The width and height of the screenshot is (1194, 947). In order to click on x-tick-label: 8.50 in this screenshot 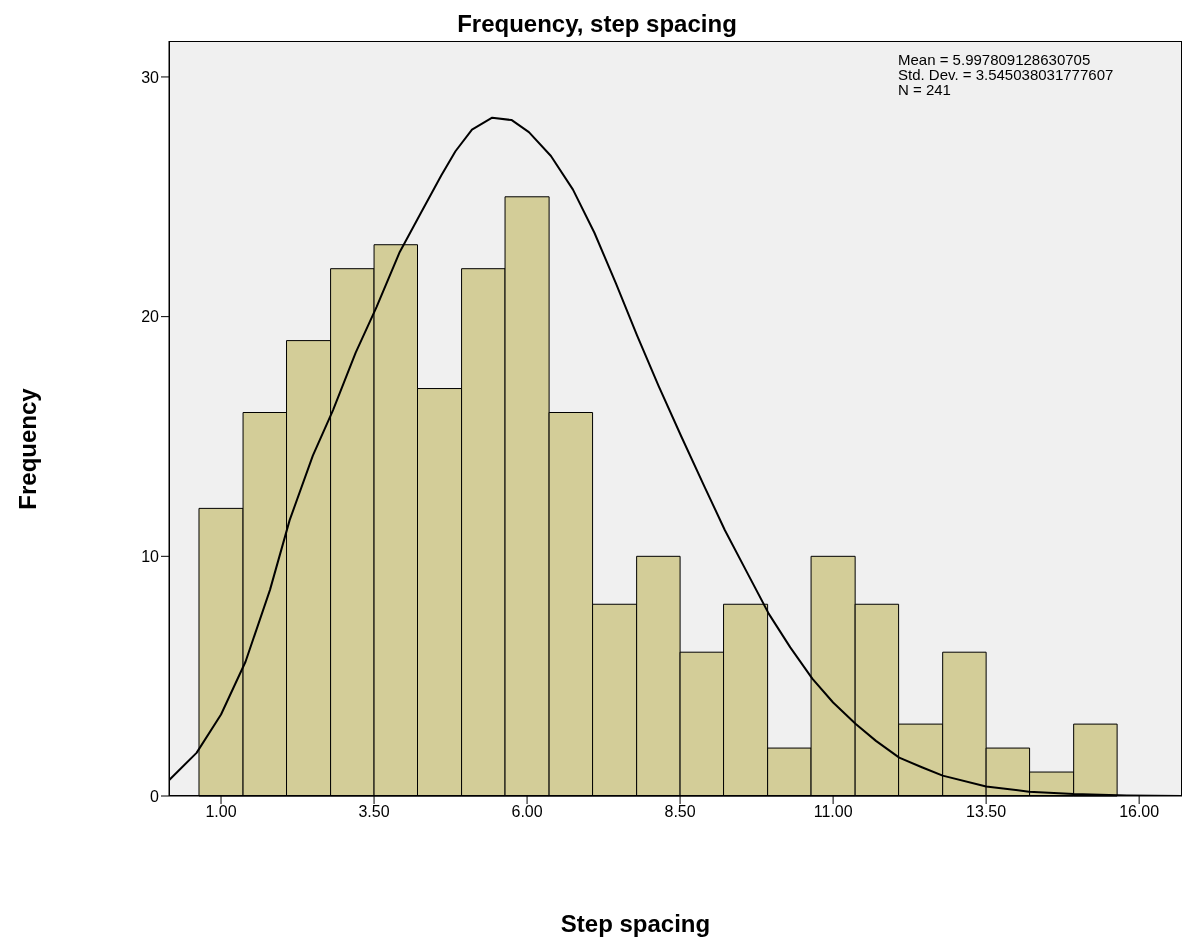, I will do `click(680, 812)`.